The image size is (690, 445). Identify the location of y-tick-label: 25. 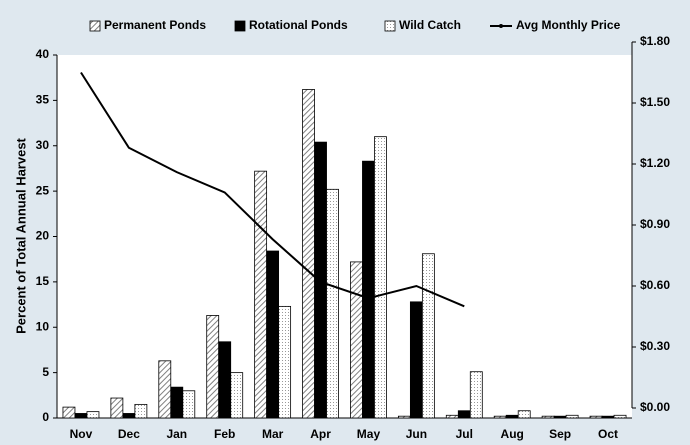
(43, 190).